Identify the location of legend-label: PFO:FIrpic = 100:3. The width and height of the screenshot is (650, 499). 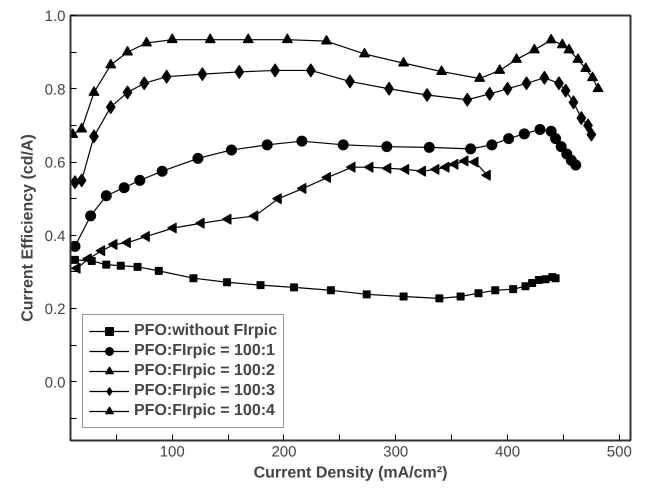
(204, 391).